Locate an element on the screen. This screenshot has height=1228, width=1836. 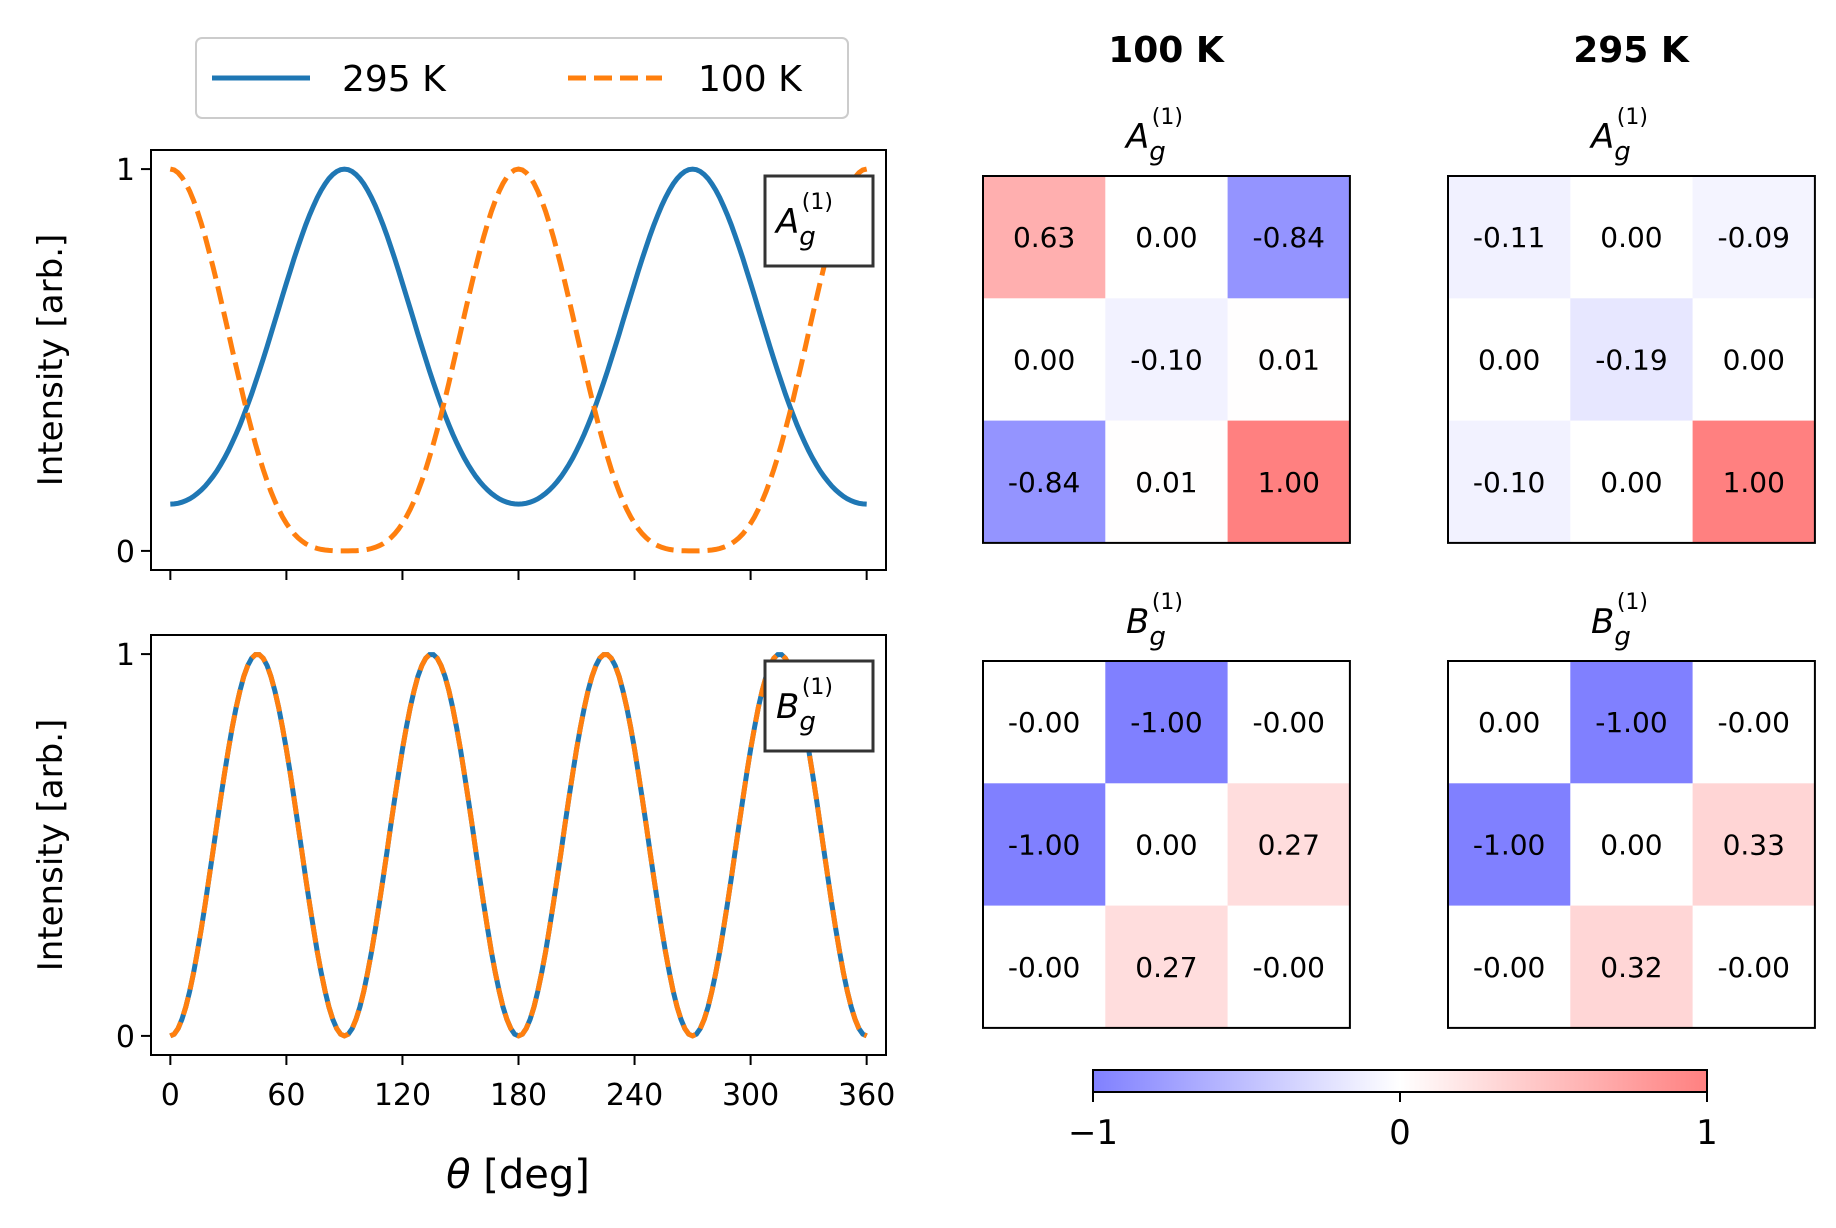
bg-polar-xticks: 0 60 120 180 240 300 360 is located at coordinates (528, 1084).